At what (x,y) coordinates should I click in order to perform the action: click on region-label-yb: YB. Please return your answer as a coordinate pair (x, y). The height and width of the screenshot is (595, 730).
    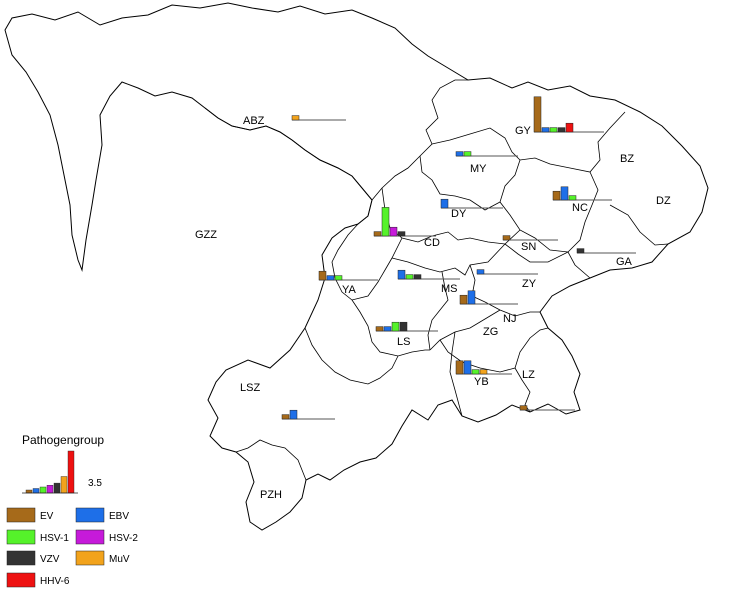
    Looking at the image, I should click on (481, 382).